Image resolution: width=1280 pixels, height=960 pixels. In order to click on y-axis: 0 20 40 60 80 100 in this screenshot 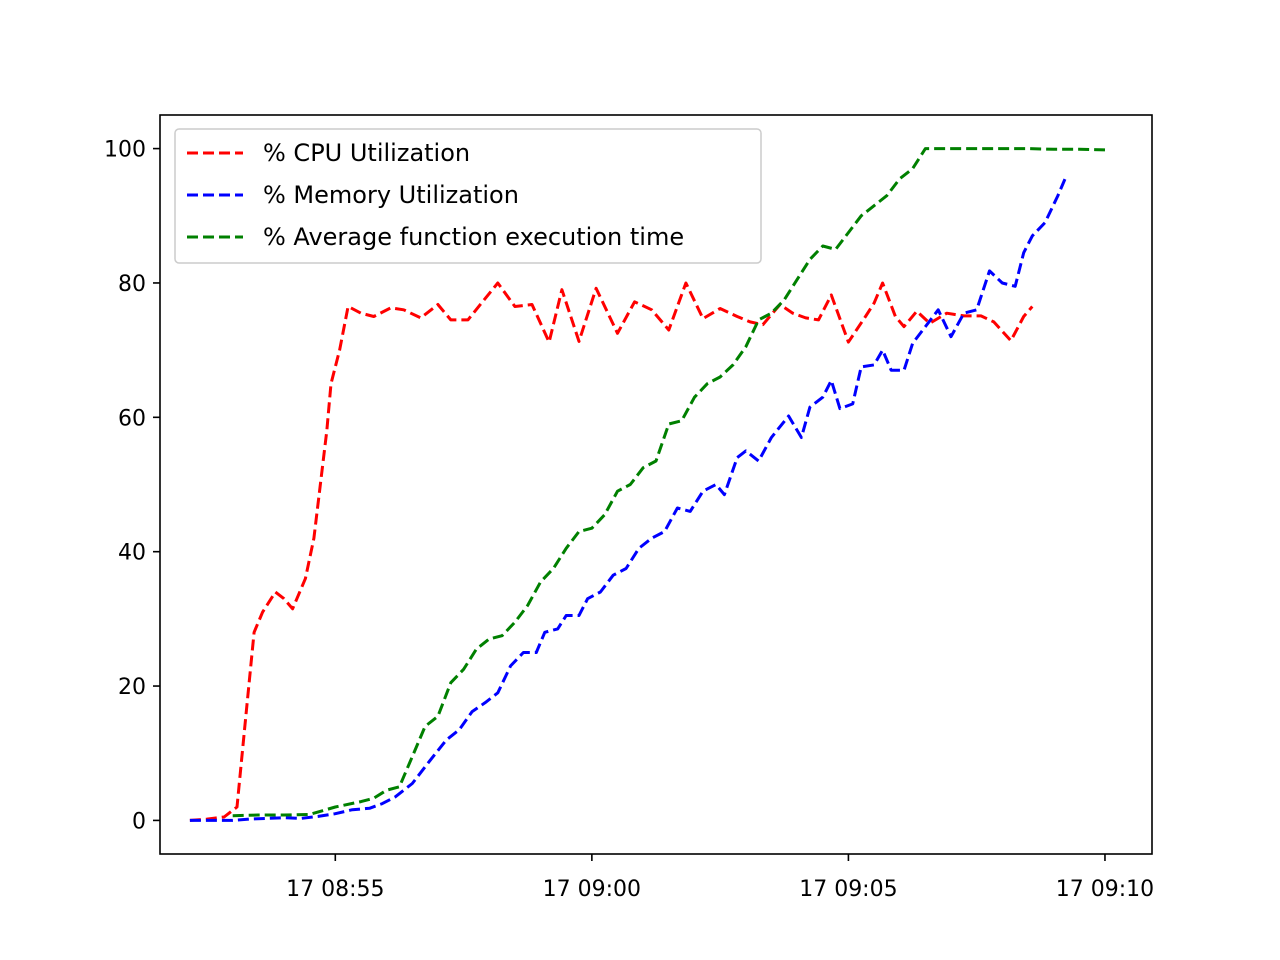, I will do `click(132, 486)`.